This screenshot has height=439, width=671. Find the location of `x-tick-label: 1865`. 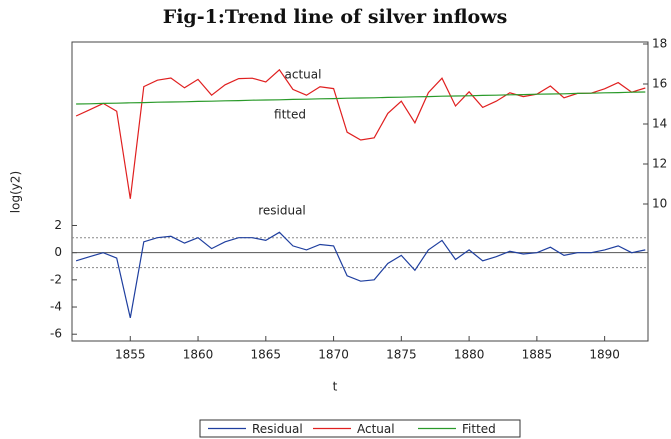

x-tick-label: 1865 is located at coordinates (266, 355).